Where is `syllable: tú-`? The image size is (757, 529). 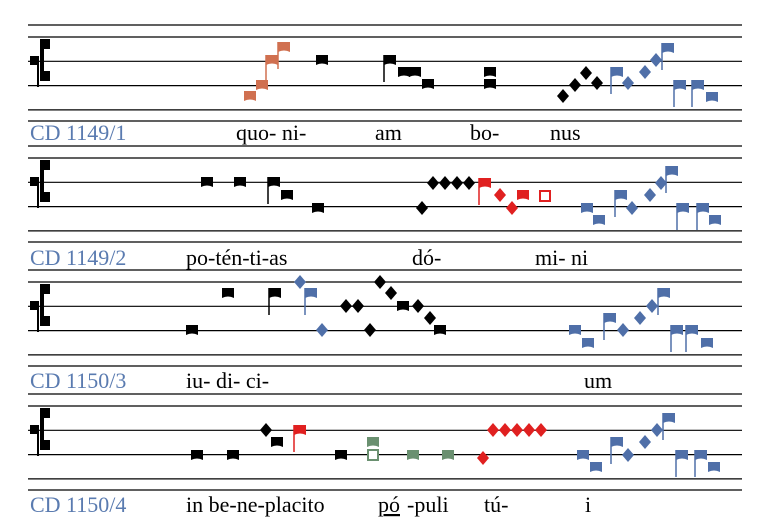
syllable: tú- is located at coordinates (496, 504).